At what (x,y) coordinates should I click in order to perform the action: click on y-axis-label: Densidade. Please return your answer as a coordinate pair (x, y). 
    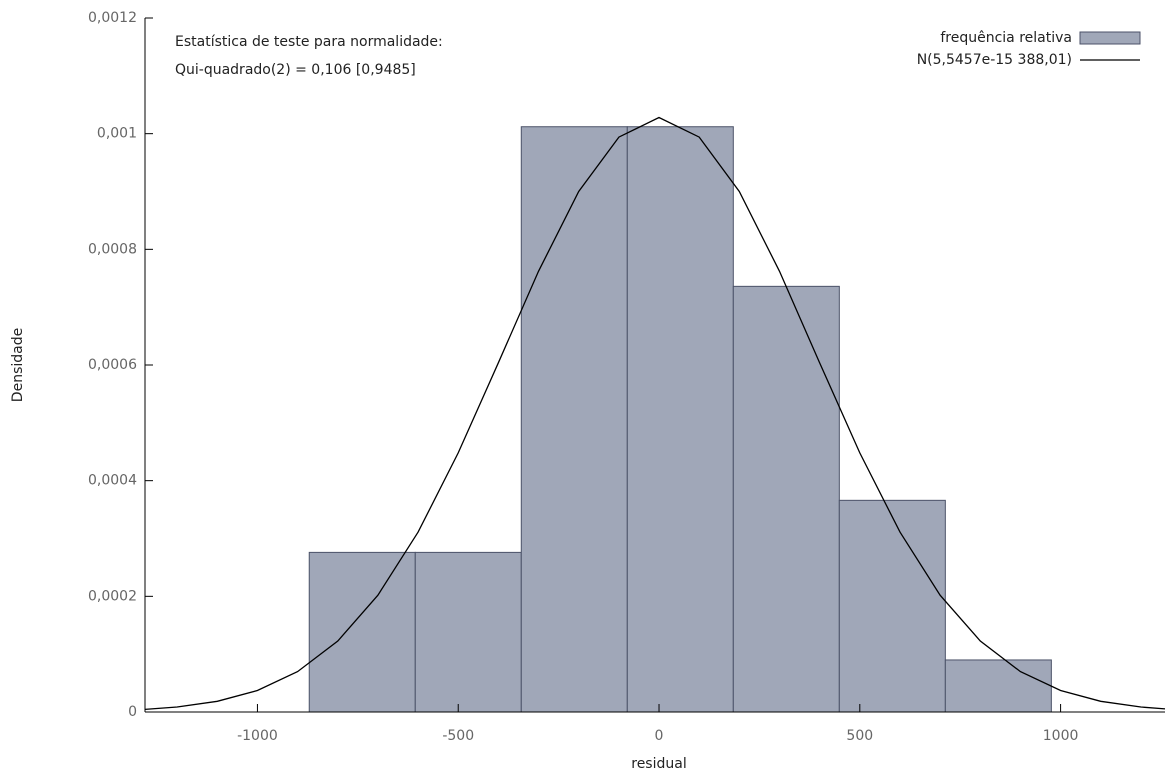
    Looking at the image, I should click on (18, 365).